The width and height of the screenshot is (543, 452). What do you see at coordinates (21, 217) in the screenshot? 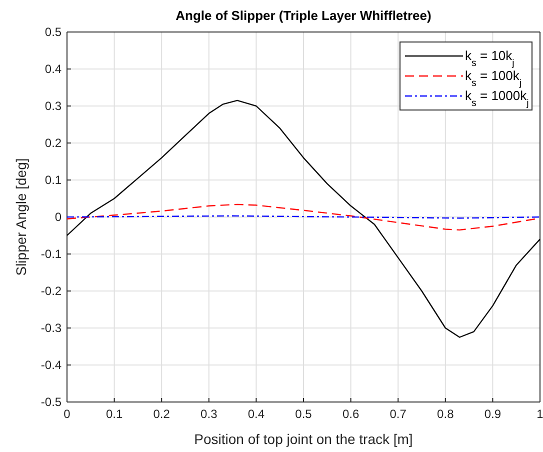
I see `y-axis-title: Slipper Angle [deg]` at bounding box center [21, 217].